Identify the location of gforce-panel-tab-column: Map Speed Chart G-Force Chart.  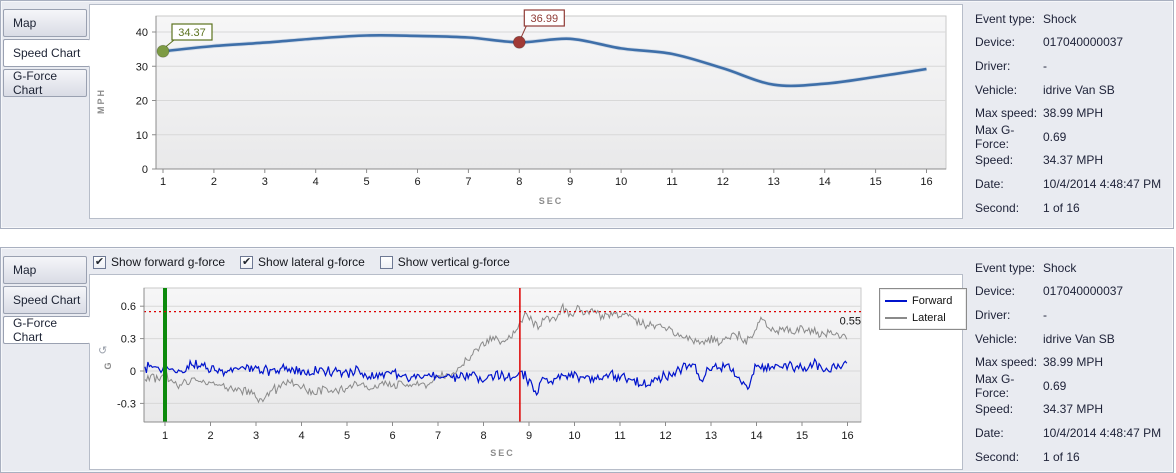
(48, 301).